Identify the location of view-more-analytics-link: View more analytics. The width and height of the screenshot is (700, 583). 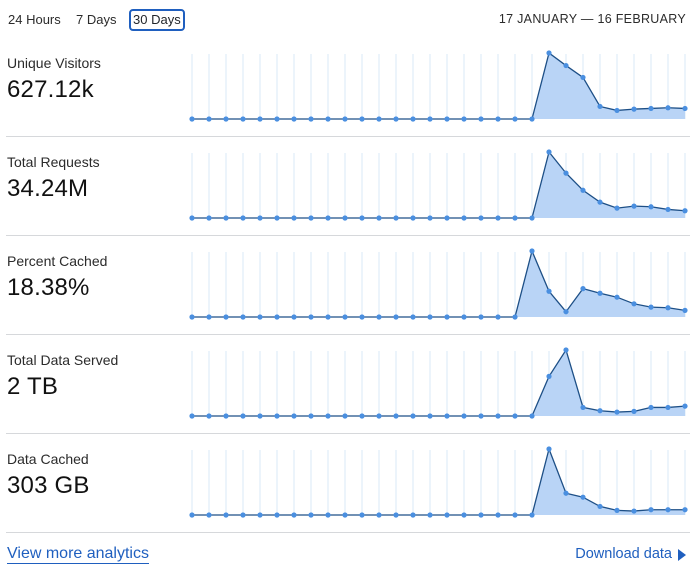
(78, 554).